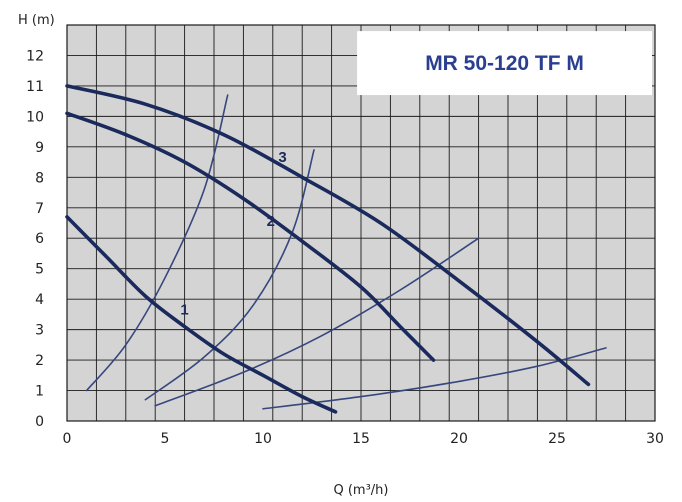 This screenshot has width=682, height=502. Describe the element at coordinates (655, 439) in the screenshot. I see `x-tick-label: 30` at that location.